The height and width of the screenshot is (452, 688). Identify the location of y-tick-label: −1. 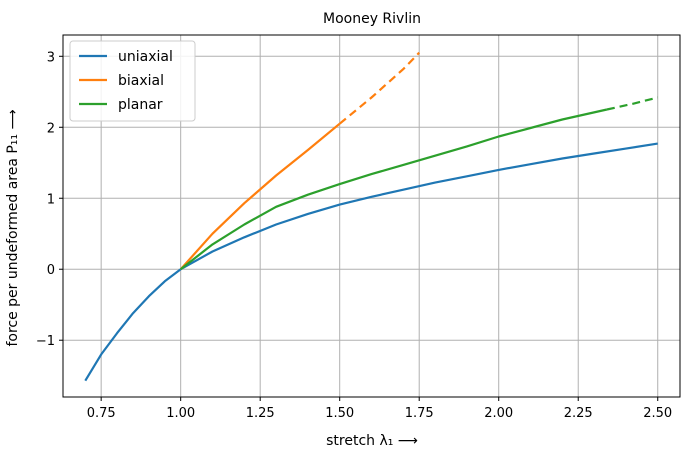
(45, 341).